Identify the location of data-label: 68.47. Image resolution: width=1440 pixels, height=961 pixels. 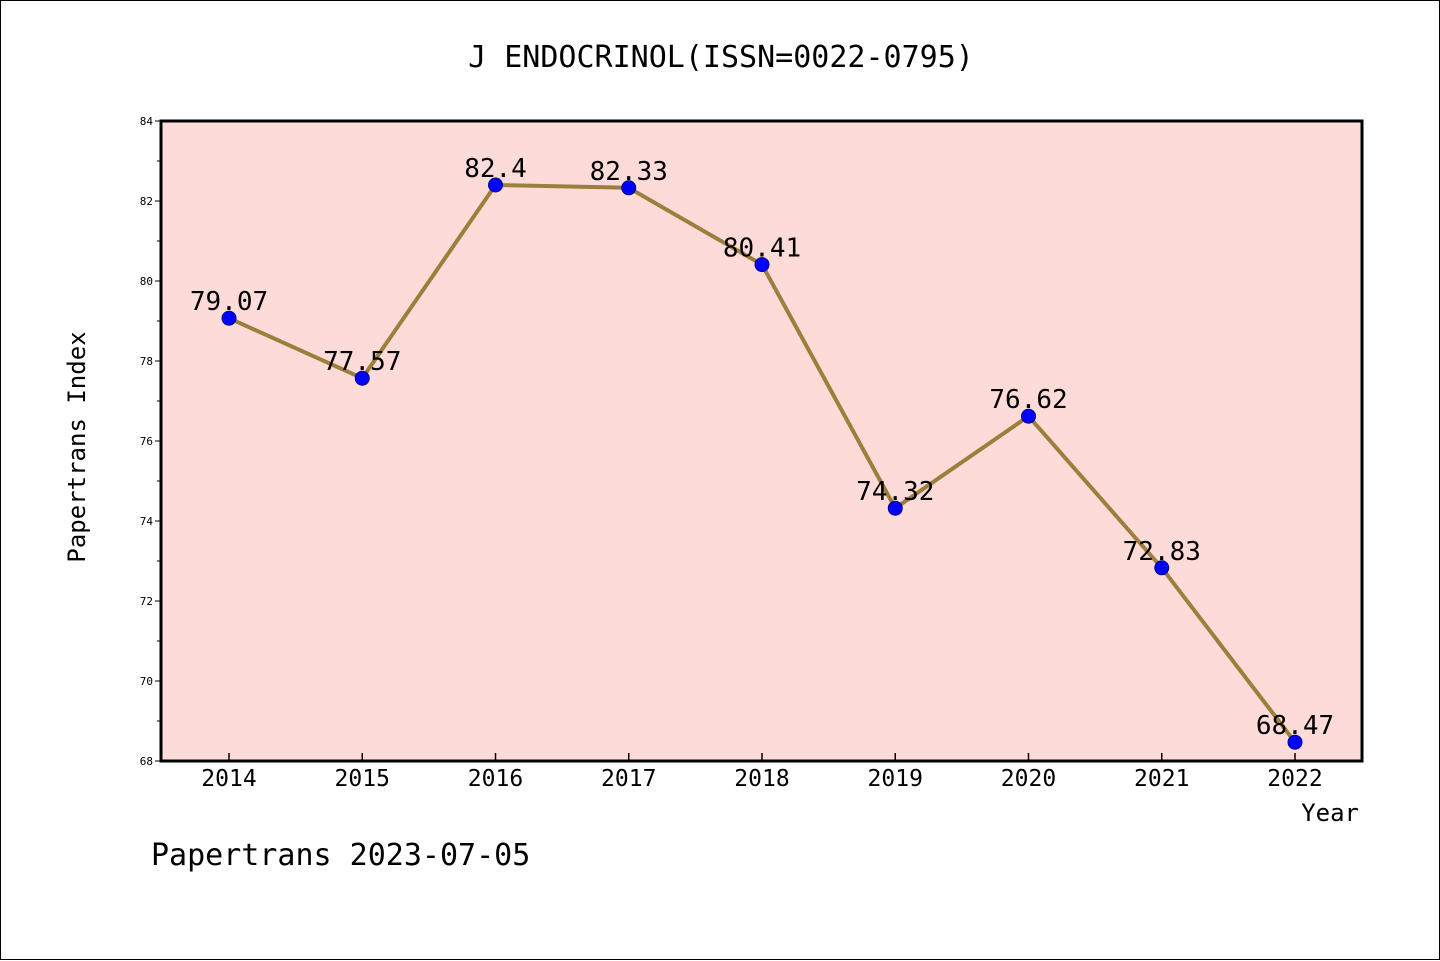
(1295, 726).